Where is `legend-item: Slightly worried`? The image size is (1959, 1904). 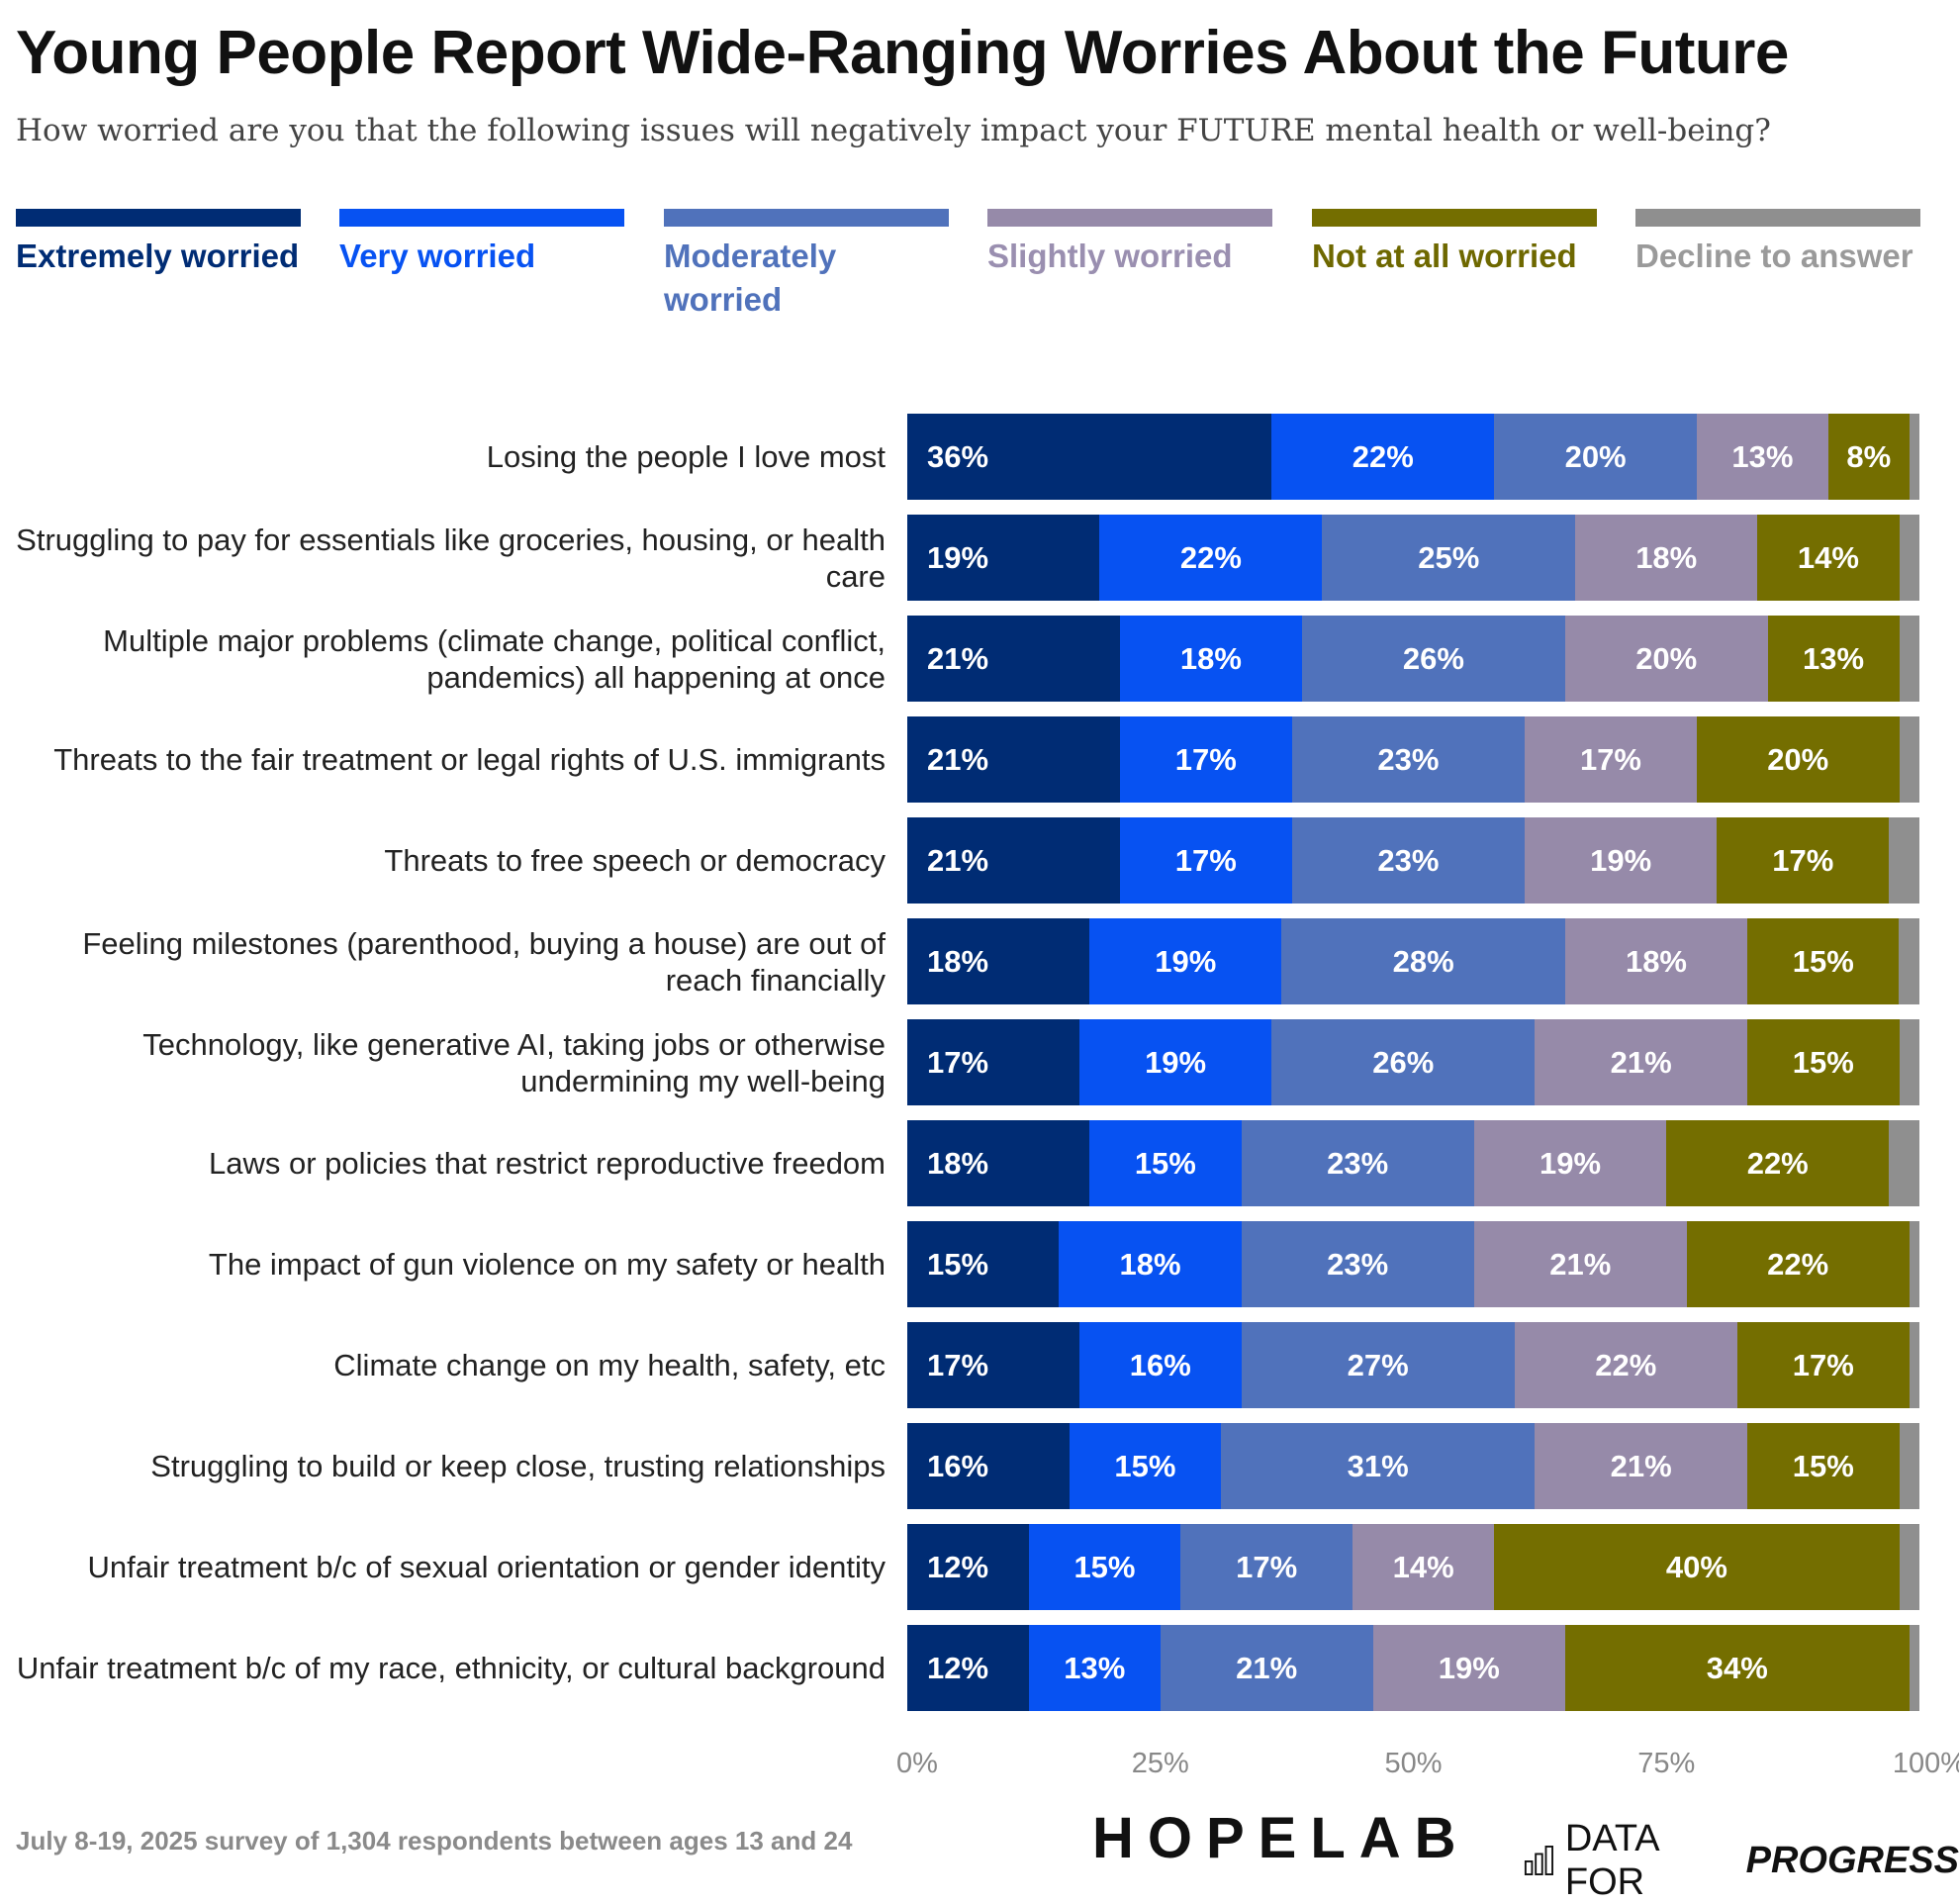 legend-item: Slightly worried is located at coordinates (1129, 243).